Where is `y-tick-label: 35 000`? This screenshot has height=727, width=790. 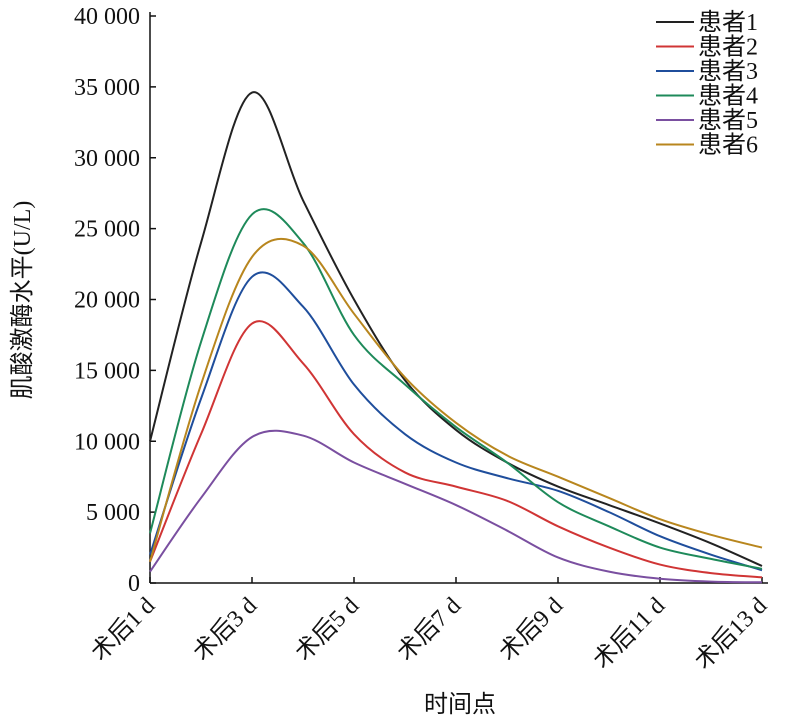
y-tick-label: 35 000 is located at coordinates (107, 88).